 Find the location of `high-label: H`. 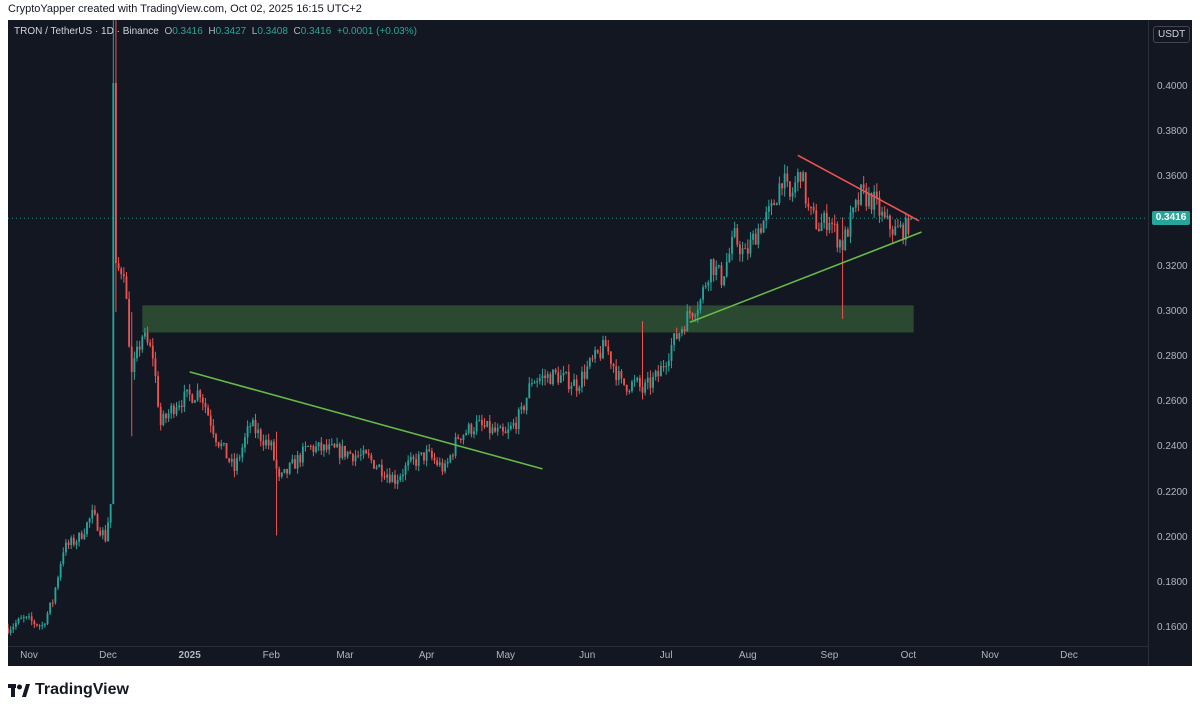

high-label: H is located at coordinates (212, 31).